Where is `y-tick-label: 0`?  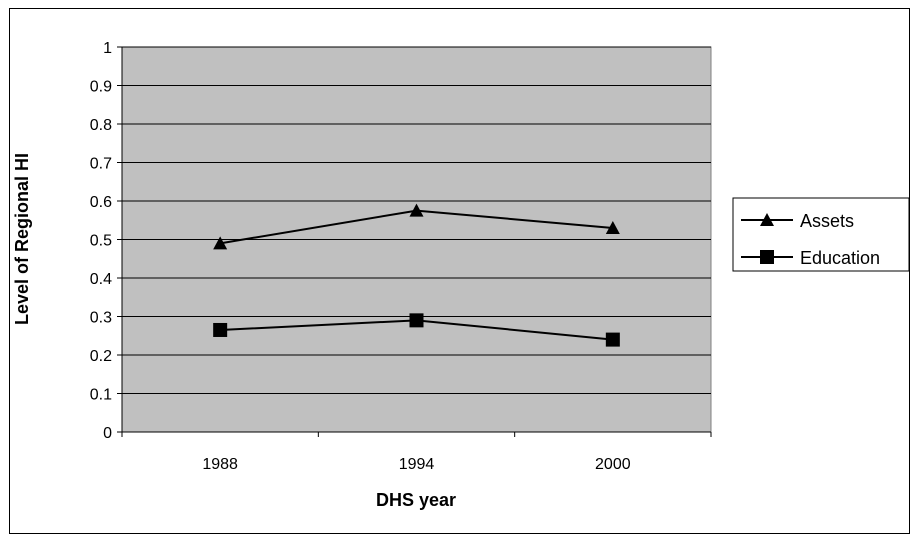
y-tick-label: 0 is located at coordinates (107, 433).